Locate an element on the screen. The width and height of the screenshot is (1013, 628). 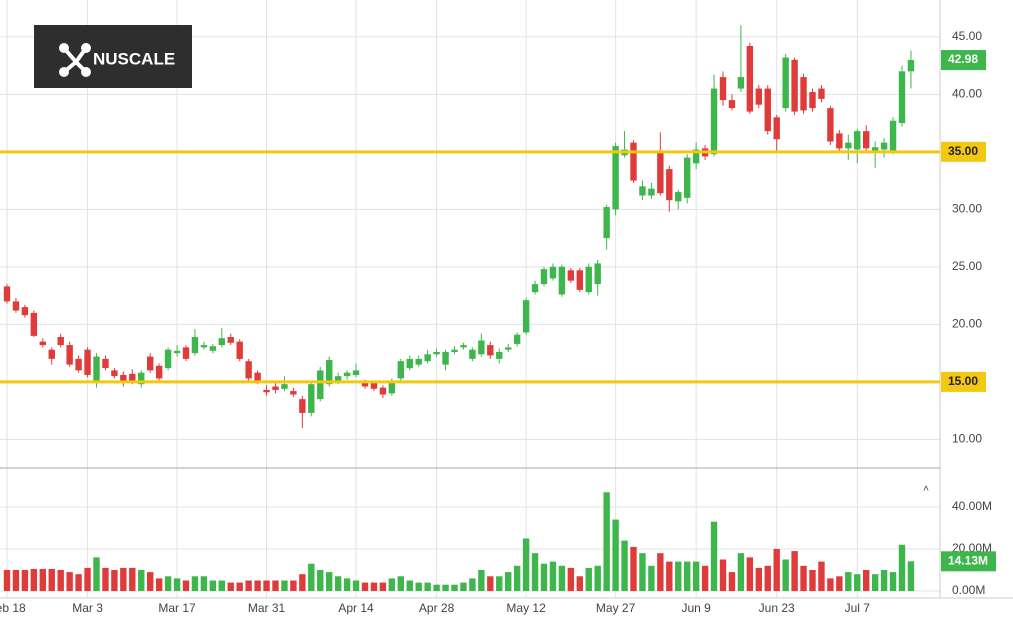
y-tick-label: 25.00 is located at coordinates (967, 266).